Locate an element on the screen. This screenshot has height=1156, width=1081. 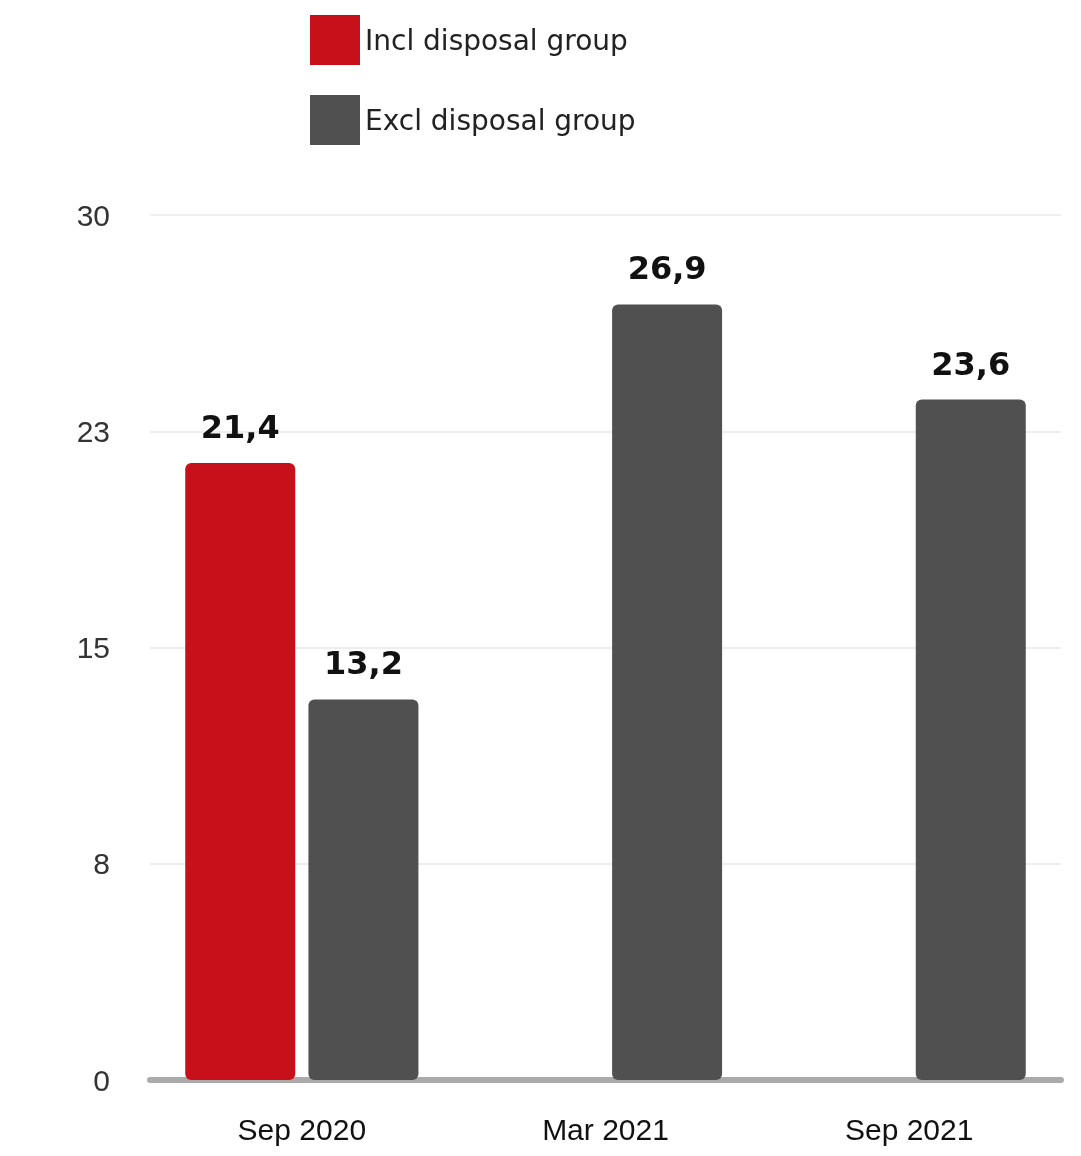
y-tick-label: 8 is located at coordinates (101, 864).